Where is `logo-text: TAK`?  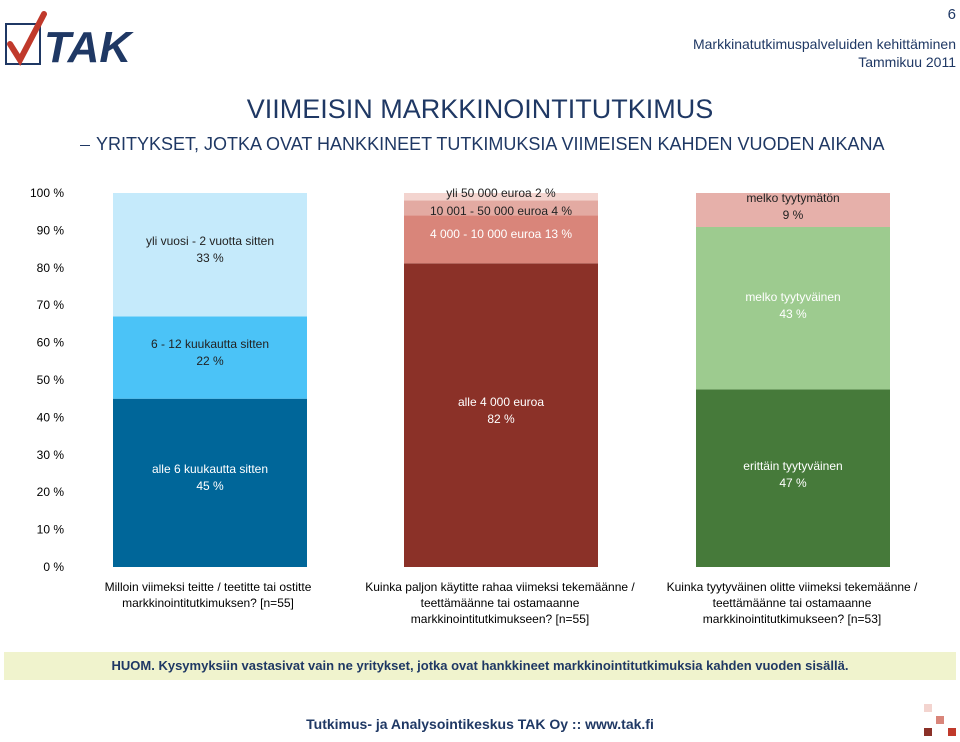 logo-text: TAK is located at coordinates (89, 45).